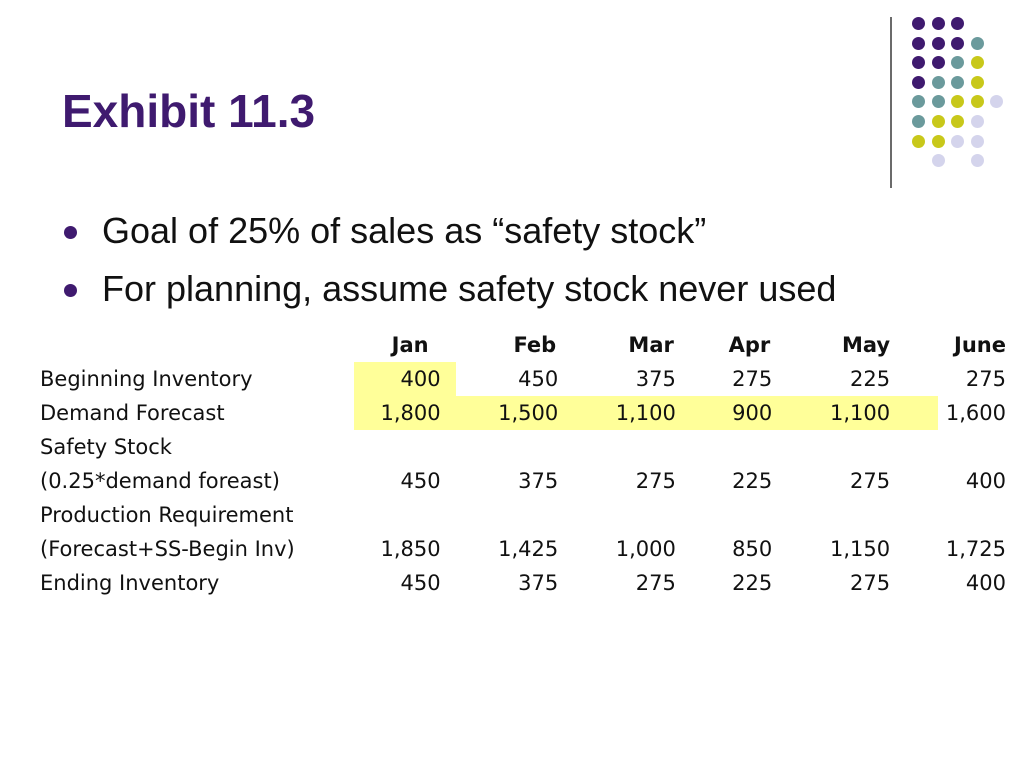  I want to click on table-row: Safety Stock, so click(528, 447).